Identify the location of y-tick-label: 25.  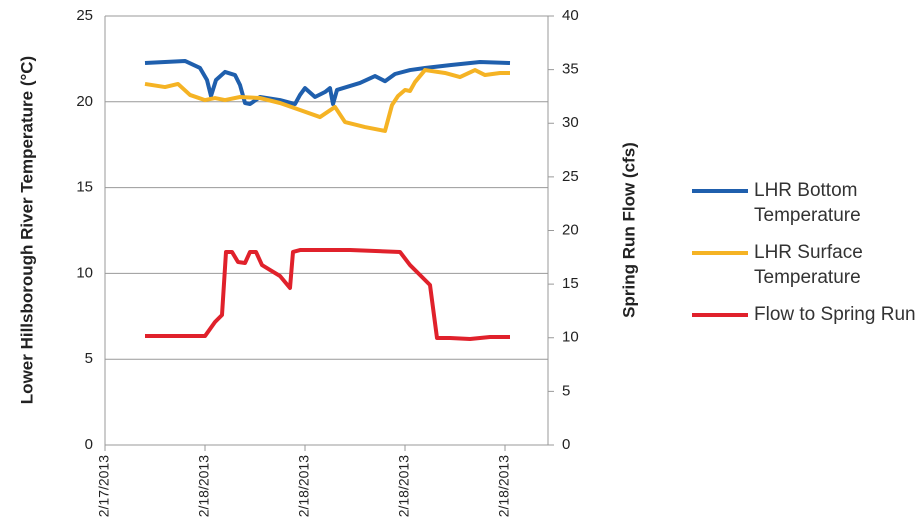
(84, 15).